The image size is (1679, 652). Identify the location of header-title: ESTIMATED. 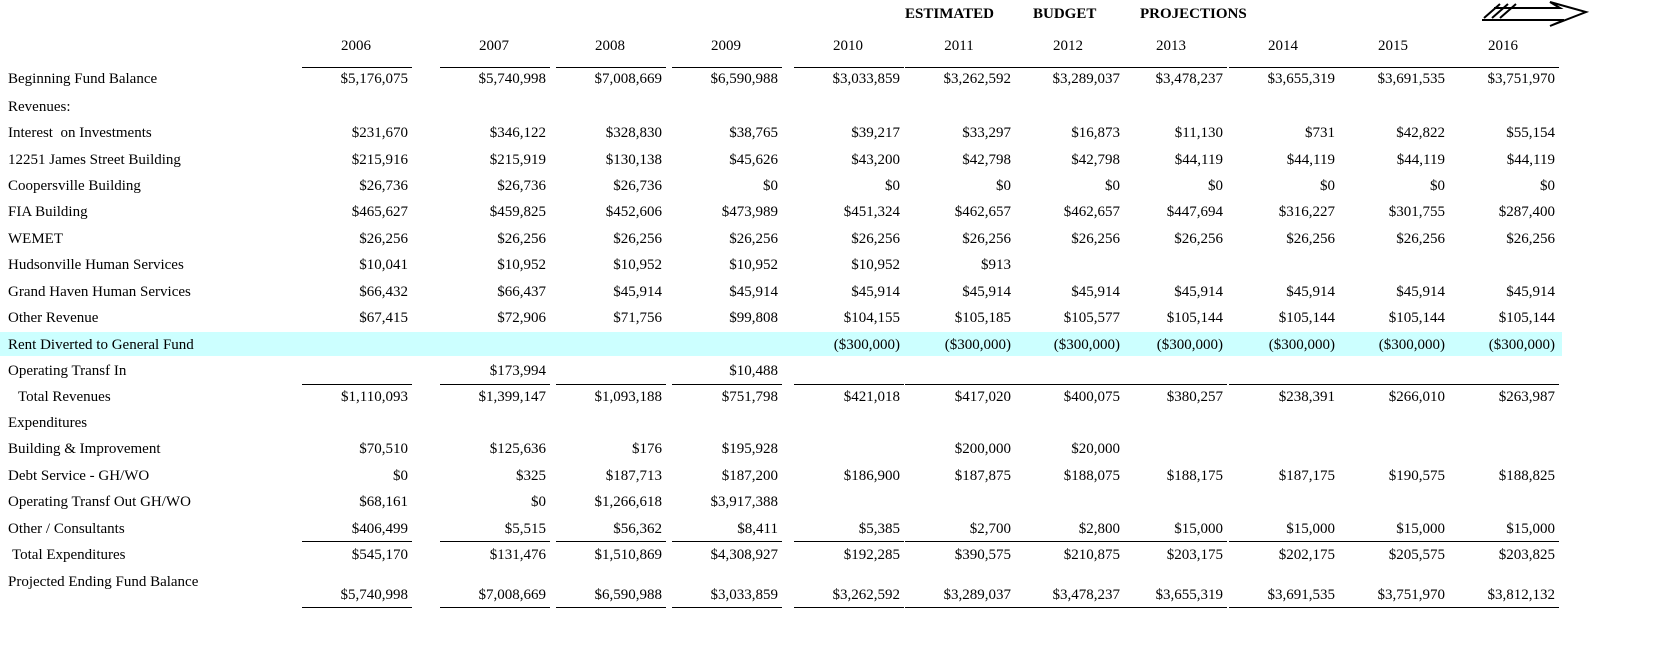
(949, 14).